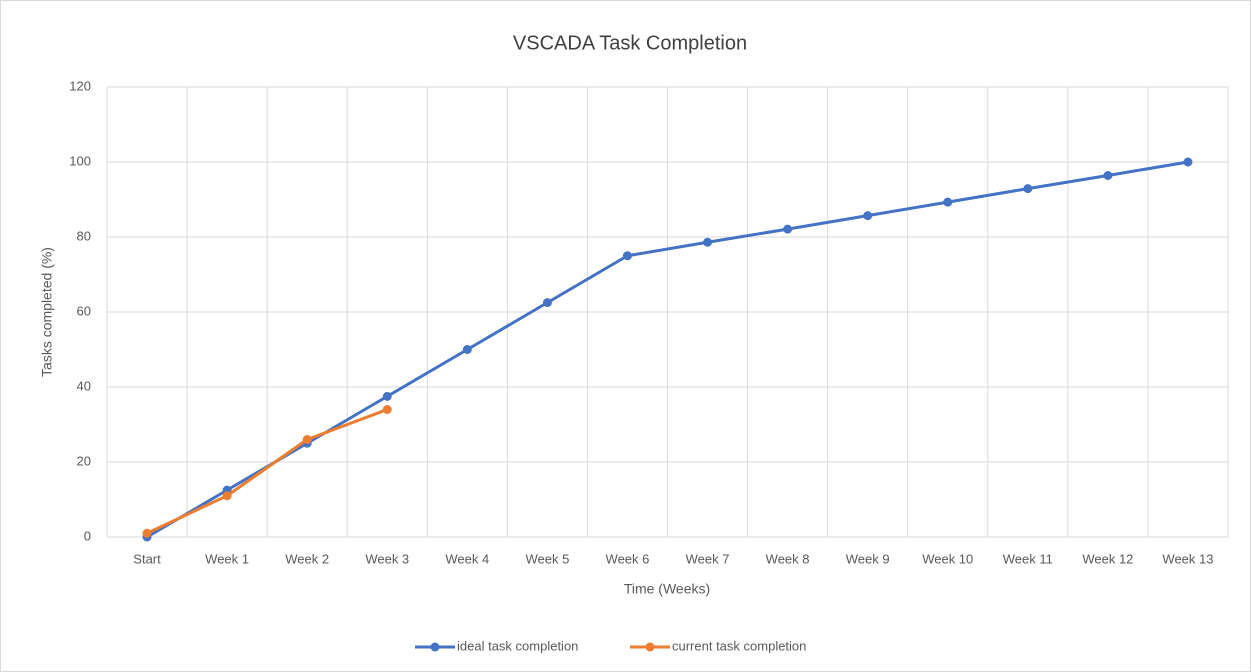  What do you see at coordinates (147, 558) in the screenshot?
I see `x-tick-label: Start` at bounding box center [147, 558].